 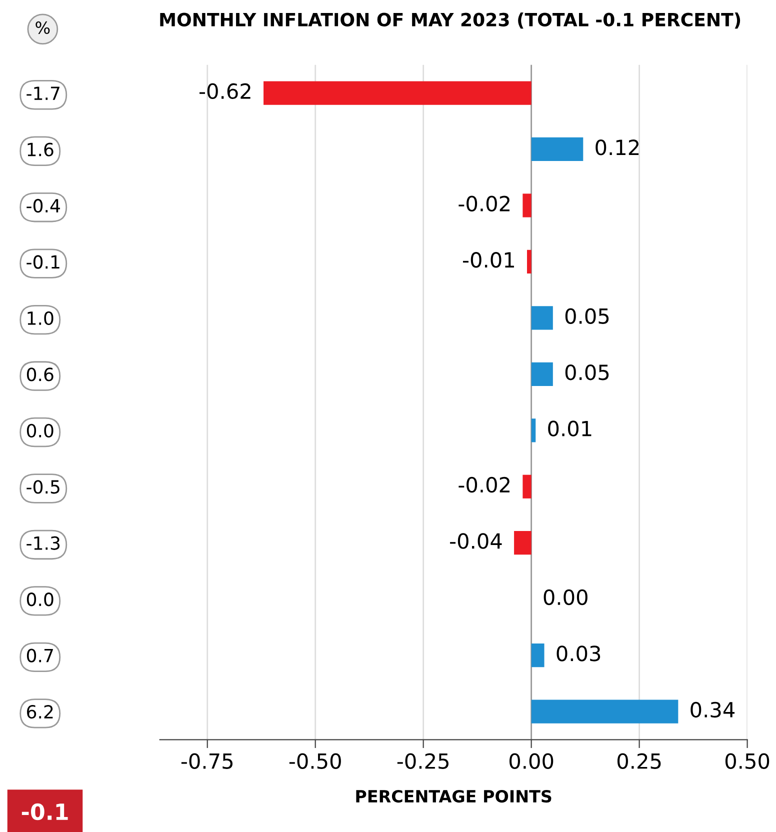 What do you see at coordinates (40, 711) in the screenshot?
I see `y-tick-label: 6.2` at bounding box center [40, 711].